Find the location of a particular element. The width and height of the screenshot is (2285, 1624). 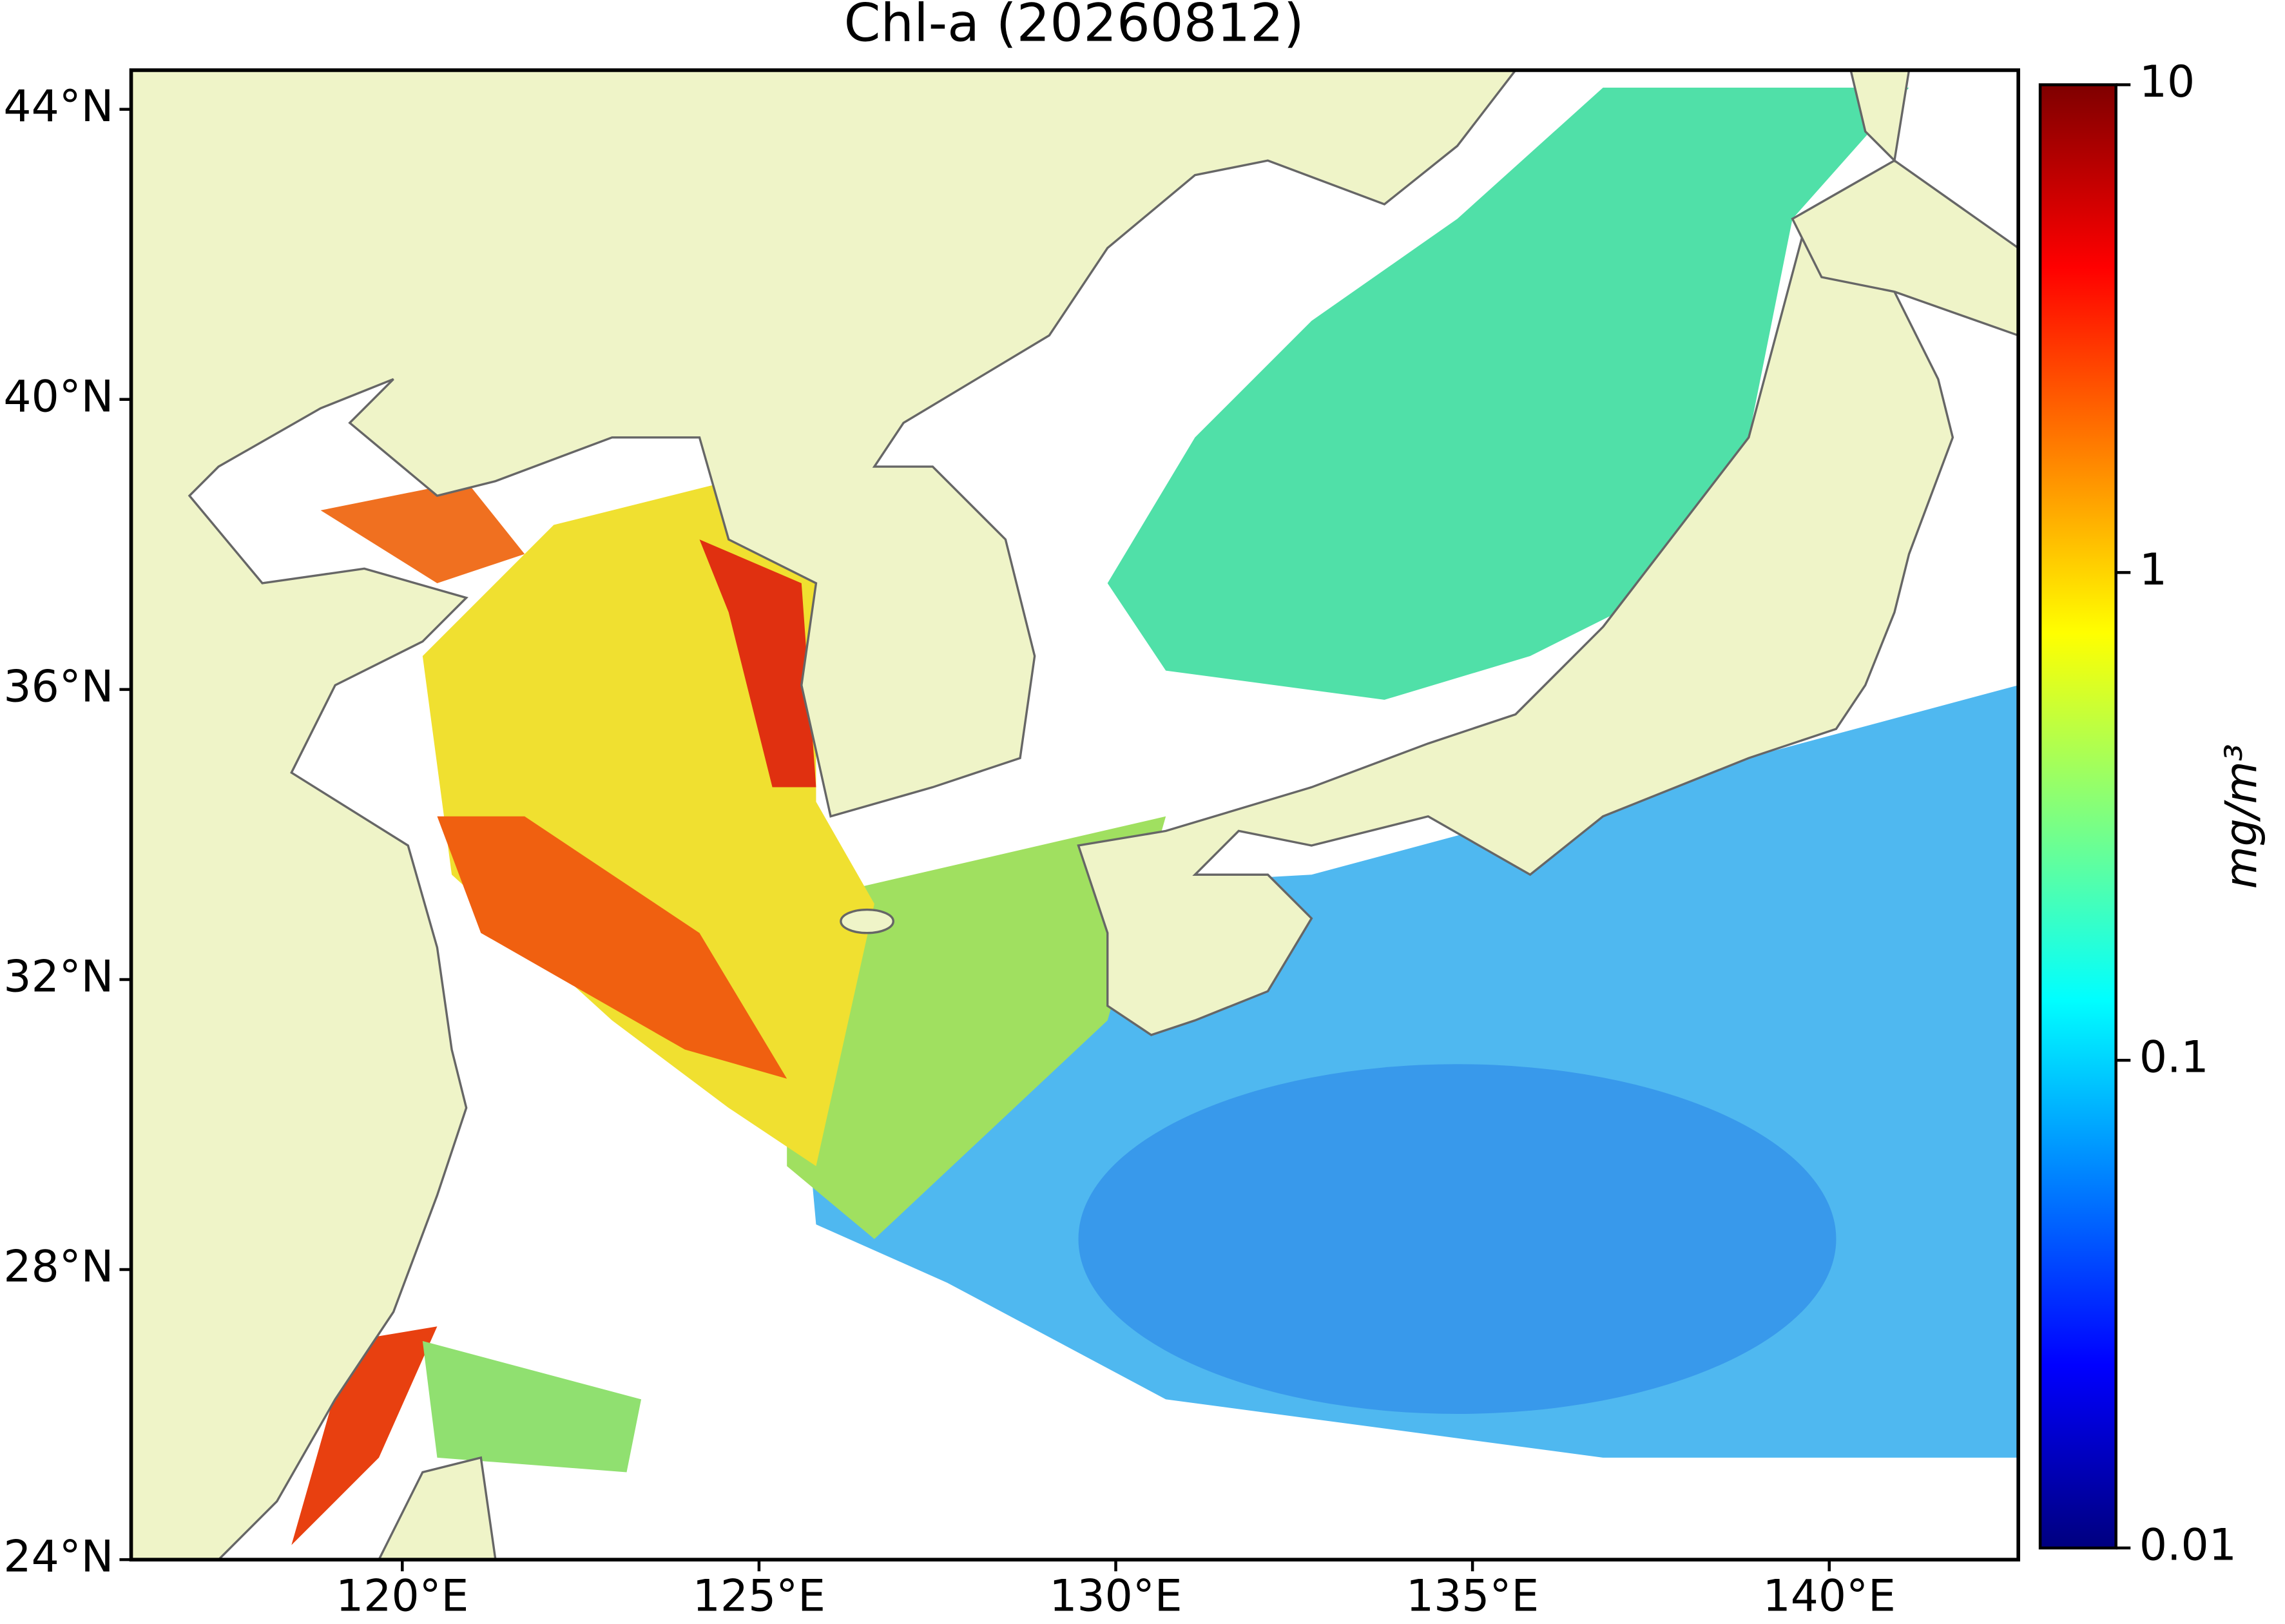

x-tick-label: 130°E is located at coordinates (1115, 1596).